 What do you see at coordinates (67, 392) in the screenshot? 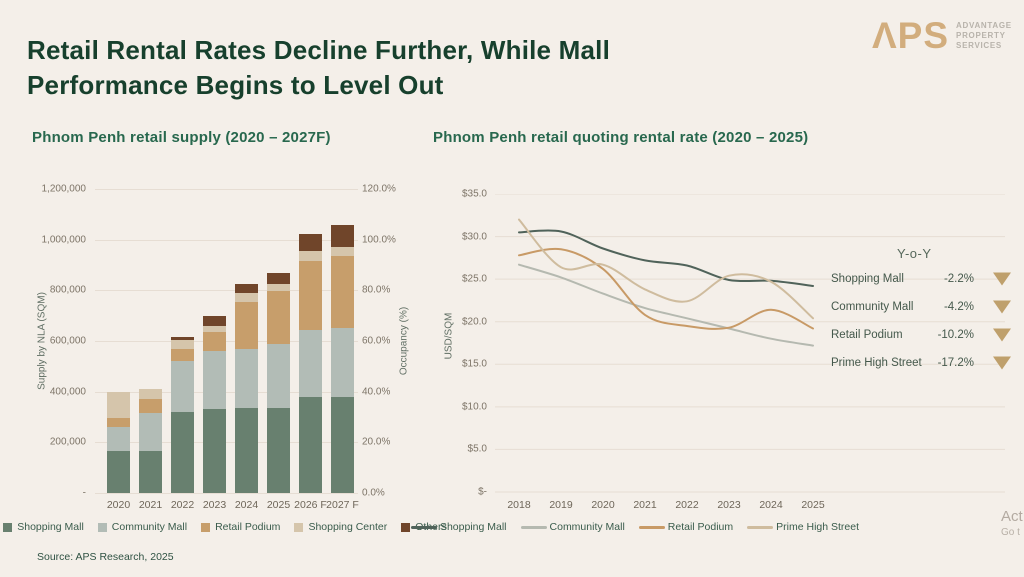
I see `supply-y-tick: 400,000` at bounding box center [67, 392].